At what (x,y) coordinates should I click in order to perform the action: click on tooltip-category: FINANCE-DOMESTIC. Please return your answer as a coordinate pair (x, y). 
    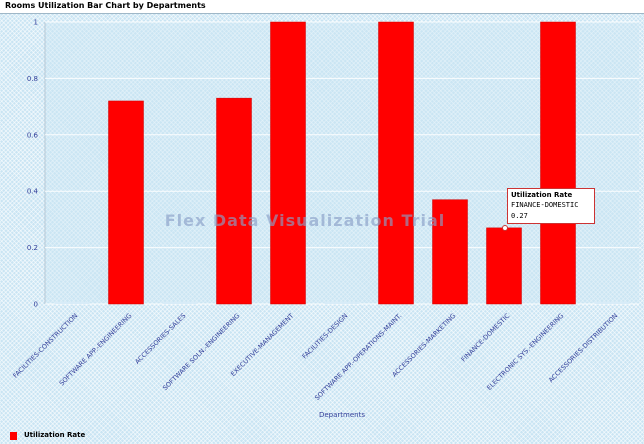
    Looking at the image, I should click on (545, 205).